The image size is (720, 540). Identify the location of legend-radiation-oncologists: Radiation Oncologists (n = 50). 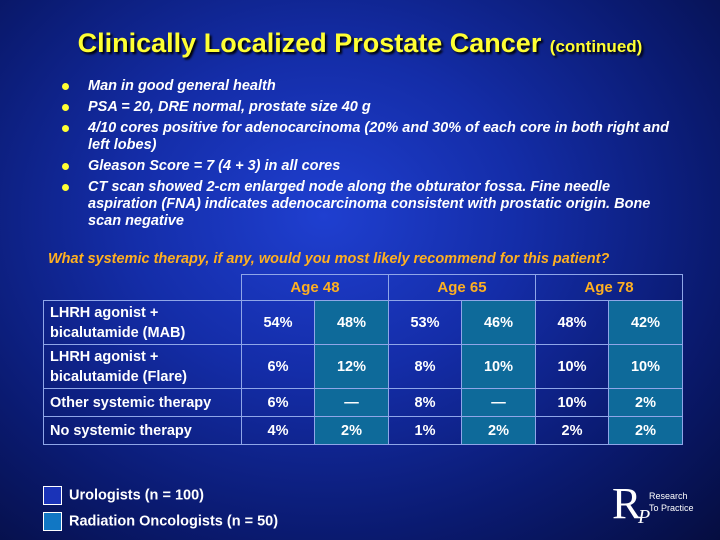
(160, 521).